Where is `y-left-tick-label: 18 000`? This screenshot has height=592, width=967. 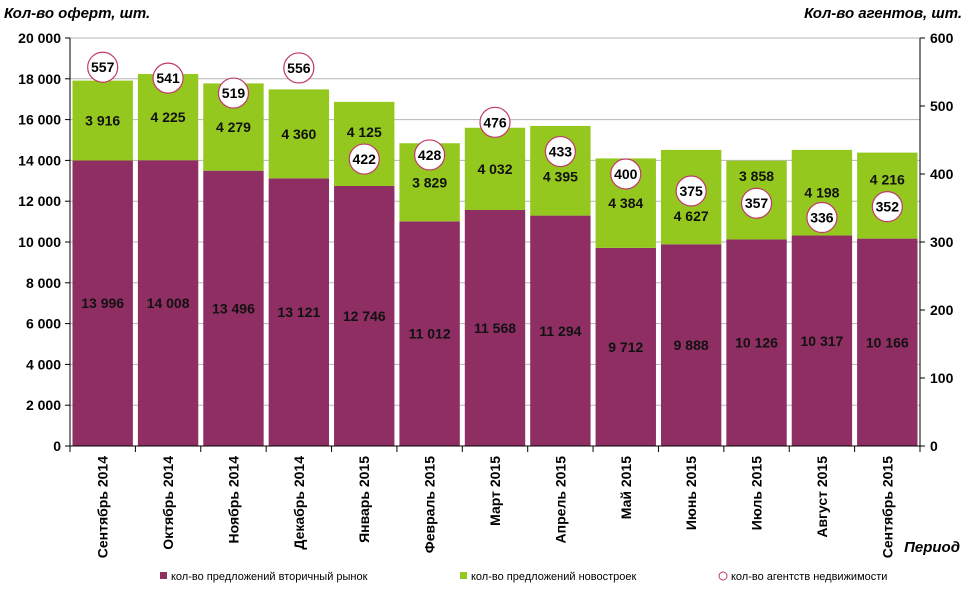 y-left-tick-label: 18 000 is located at coordinates (39, 79).